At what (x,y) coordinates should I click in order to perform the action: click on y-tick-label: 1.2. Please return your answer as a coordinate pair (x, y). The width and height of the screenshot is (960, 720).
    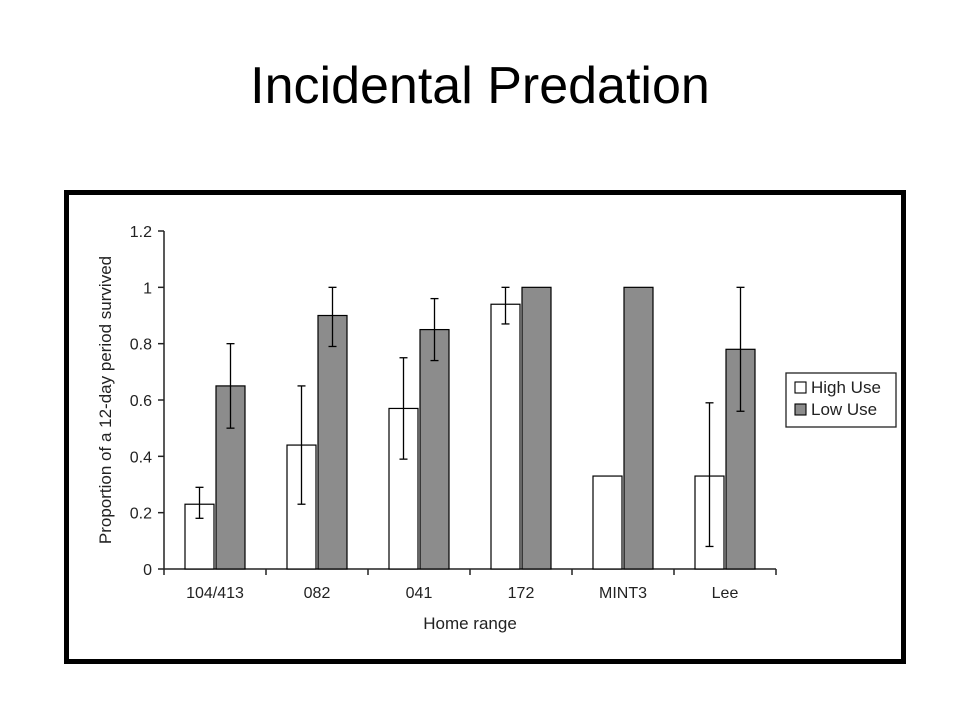
    Looking at the image, I should click on (141, 232).